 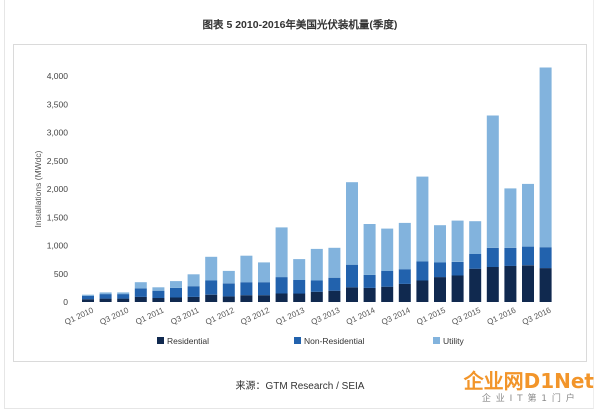 What do you see at coordinates (529, 387) in the screenshot?
I see `watermark-logo: 企业网D1Net 企 业 I T 第 1 门 户` at bounding box center [529, 387].